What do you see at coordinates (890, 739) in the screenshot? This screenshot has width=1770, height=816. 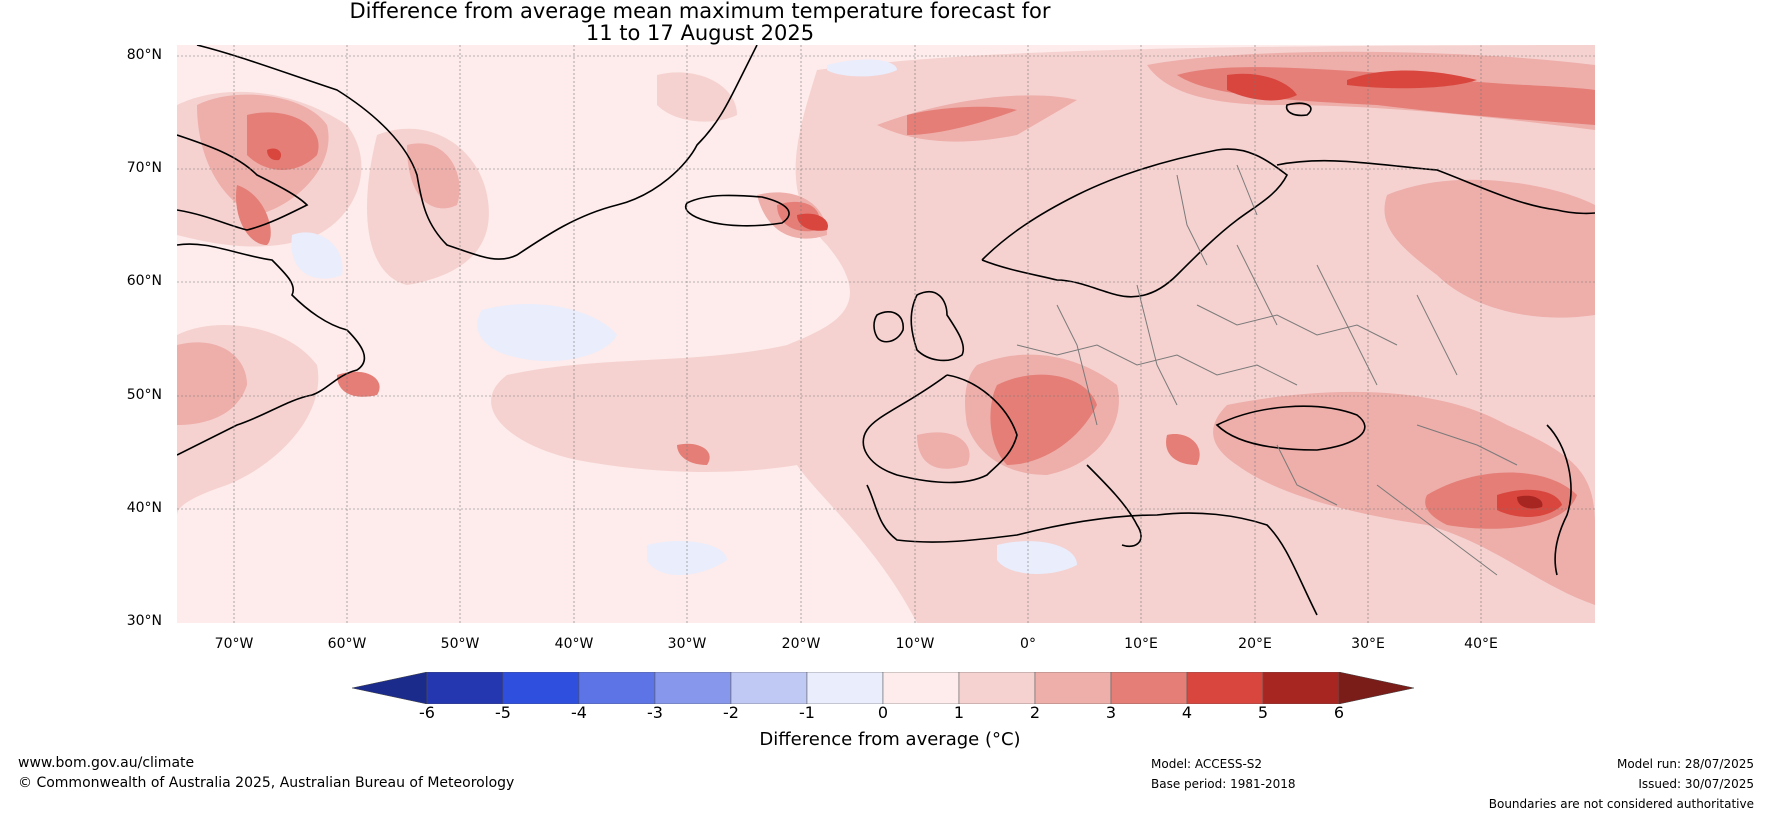 I see `colorbar-label: Difference from average (°C)` at bounding box center [890, 739].